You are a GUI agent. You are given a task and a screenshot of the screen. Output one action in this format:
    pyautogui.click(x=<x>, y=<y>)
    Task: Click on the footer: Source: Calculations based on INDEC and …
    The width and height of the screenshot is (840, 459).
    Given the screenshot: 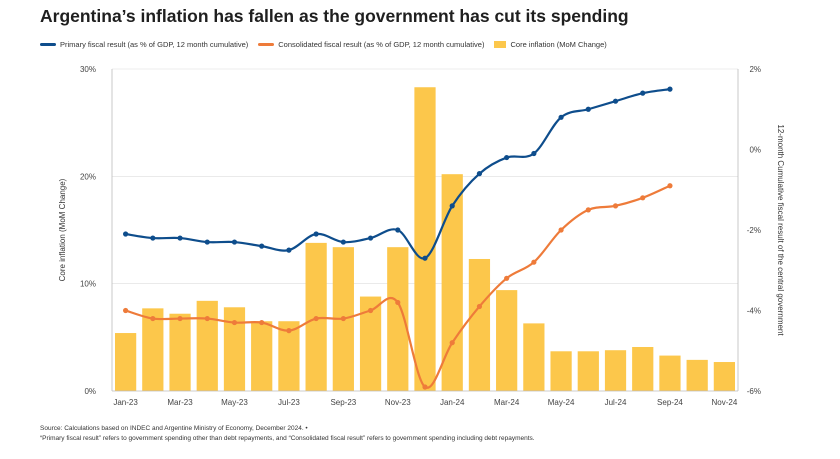 What is the action you would take?
    pyautogui.click(x=287, y=434)
    